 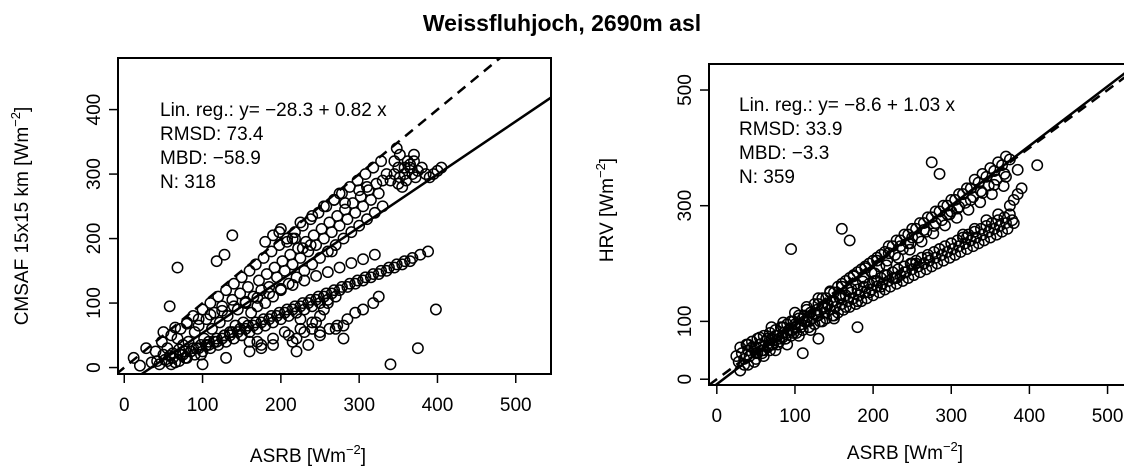 What do you see at coordinates (717, 416) in the screenshot?
I see `right-x-tick-label-0: 0` at bounding box center [717, 416].